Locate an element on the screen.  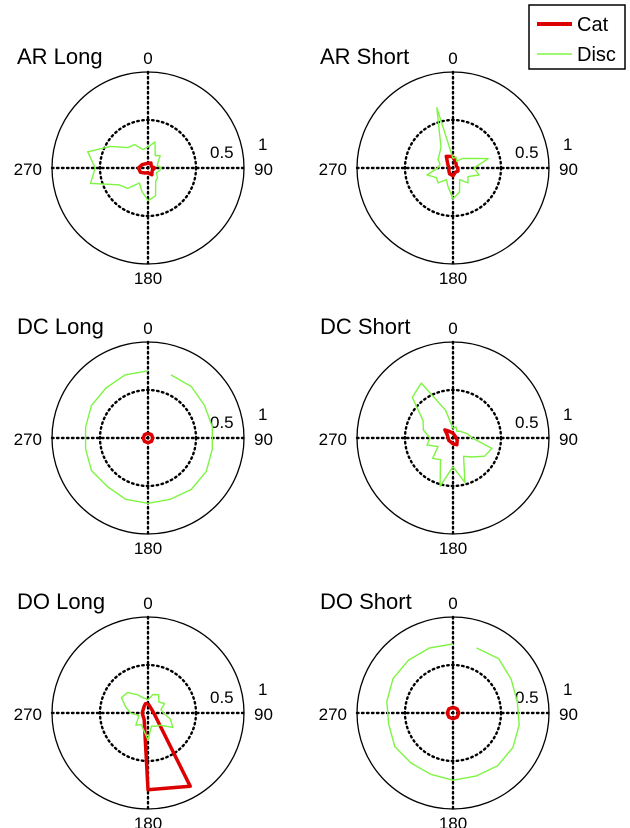
legend-label-disc: Disc is located at coordinates (596, 55).